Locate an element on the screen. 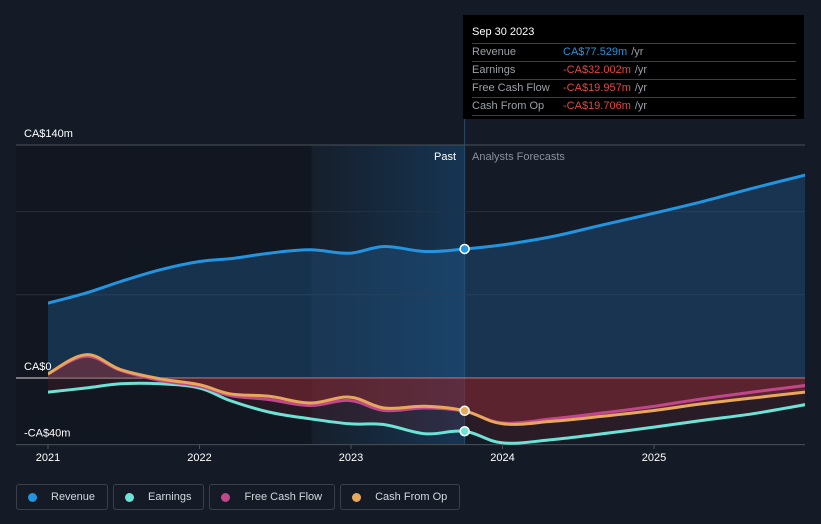  cash-flow-area is located at coordinates (426, 389).